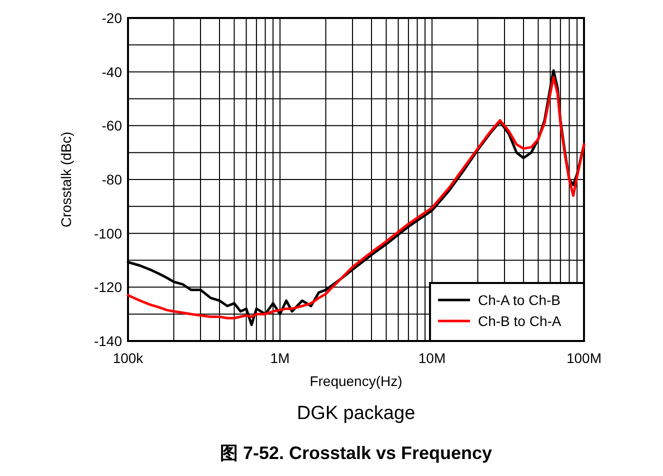 The width and height of the screenshot is (663, 476). Describe the element at coordinates (280, 358) in the screenshot. I see `x-tick-label: 1M` at that location.